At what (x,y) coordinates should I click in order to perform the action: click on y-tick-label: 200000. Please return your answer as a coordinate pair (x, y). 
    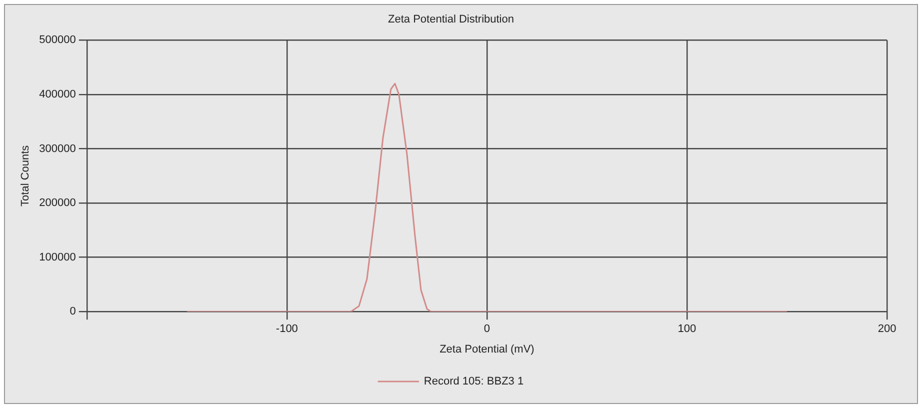
    Looking at the image, I should click on (57, 203).